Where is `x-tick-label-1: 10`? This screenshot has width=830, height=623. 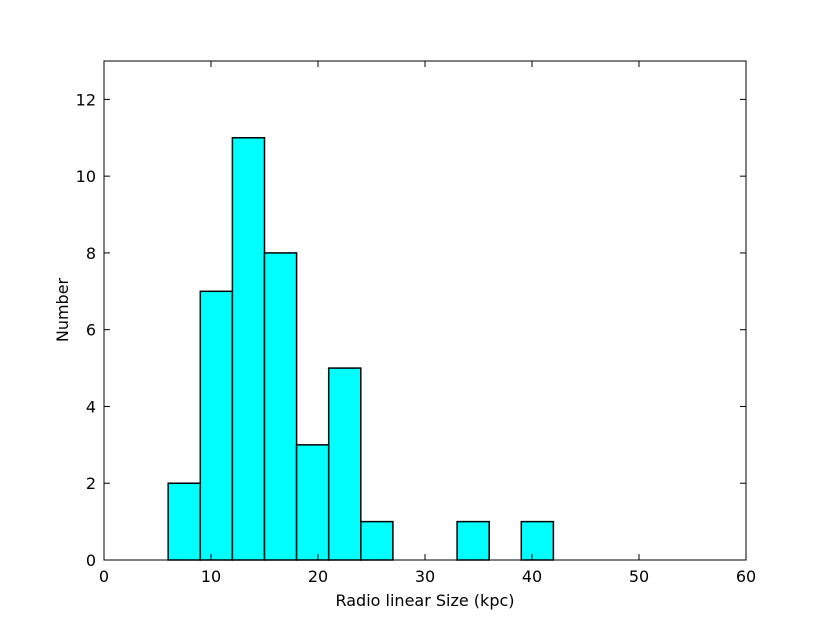
x-tick-label-1: 10 is located at coordinates (211, 576).